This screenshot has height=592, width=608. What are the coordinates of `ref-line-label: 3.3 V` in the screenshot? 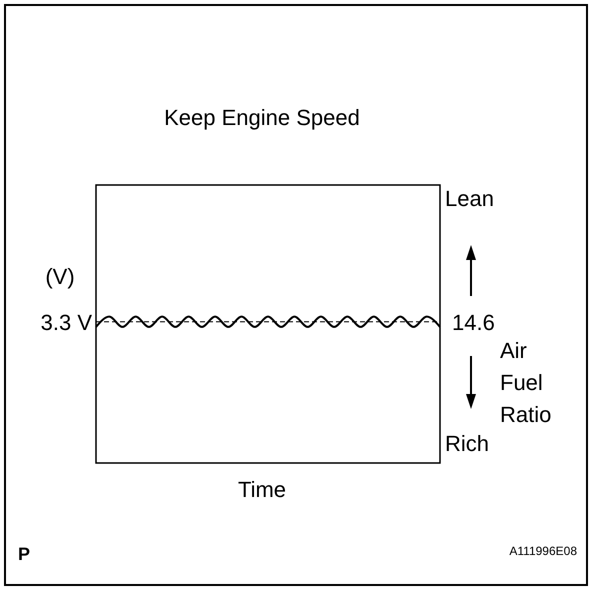 It's located at (66, 322).